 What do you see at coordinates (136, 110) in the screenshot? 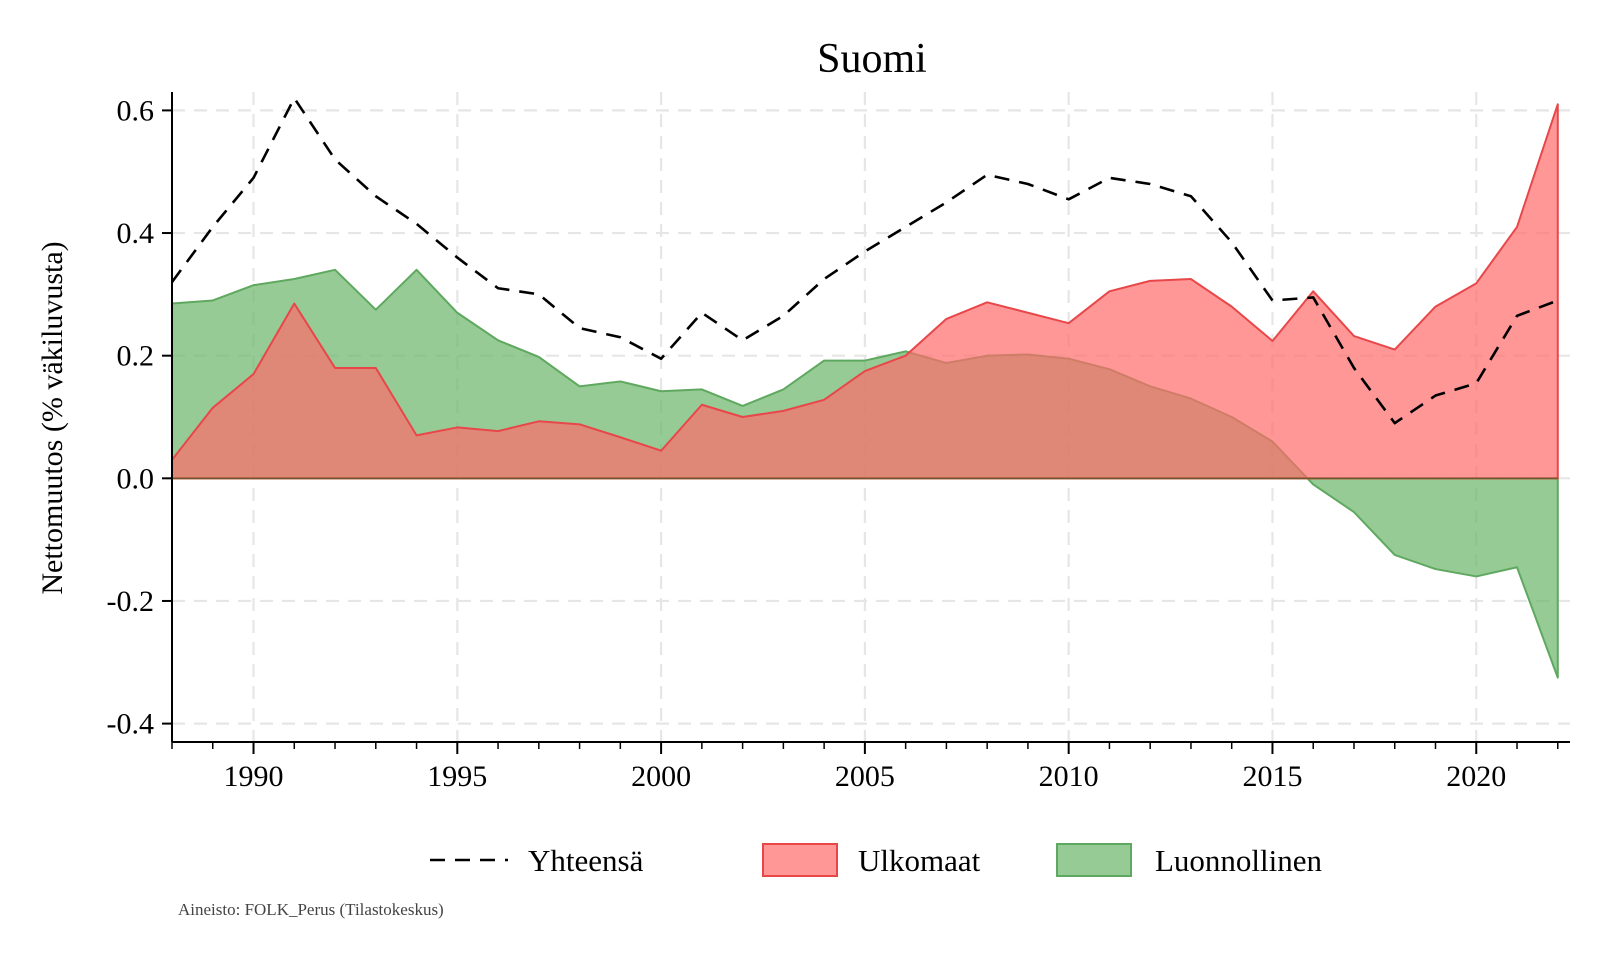
I see `y-tick-label: 0.6` at bounding box center [136, 110].